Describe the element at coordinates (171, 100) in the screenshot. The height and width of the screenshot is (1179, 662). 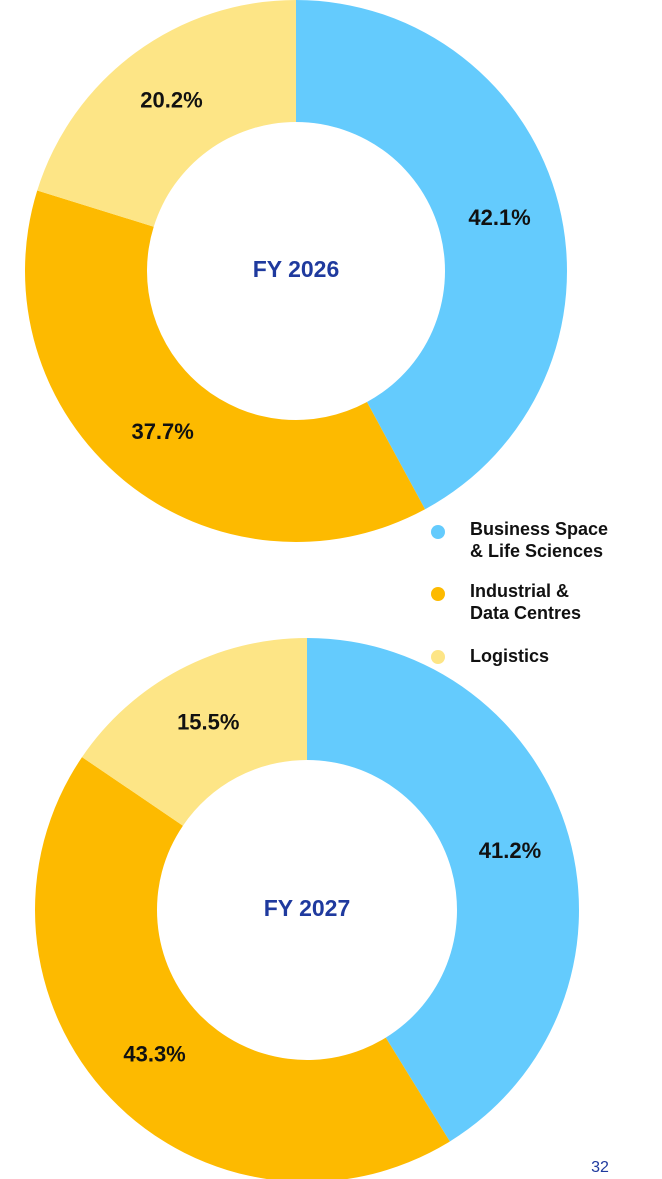
I see `slice-label: 20.2%` at that location.